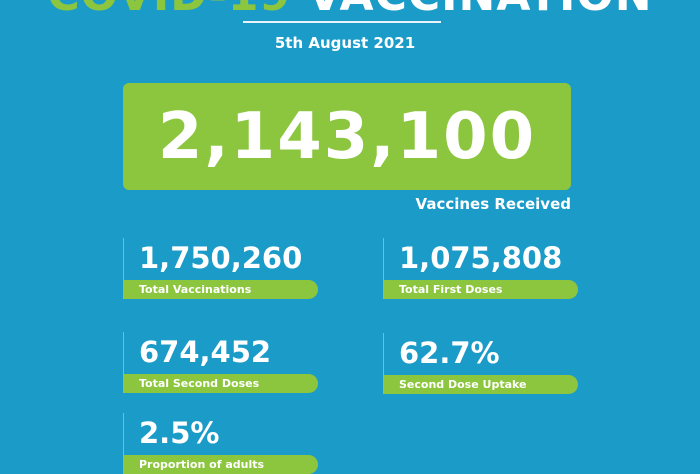 This screenshot has width=700, height=474. Describe the element at coordinates (221, 289) in the screenshot. I see `stat-label: Total Vaccinations` at that location.